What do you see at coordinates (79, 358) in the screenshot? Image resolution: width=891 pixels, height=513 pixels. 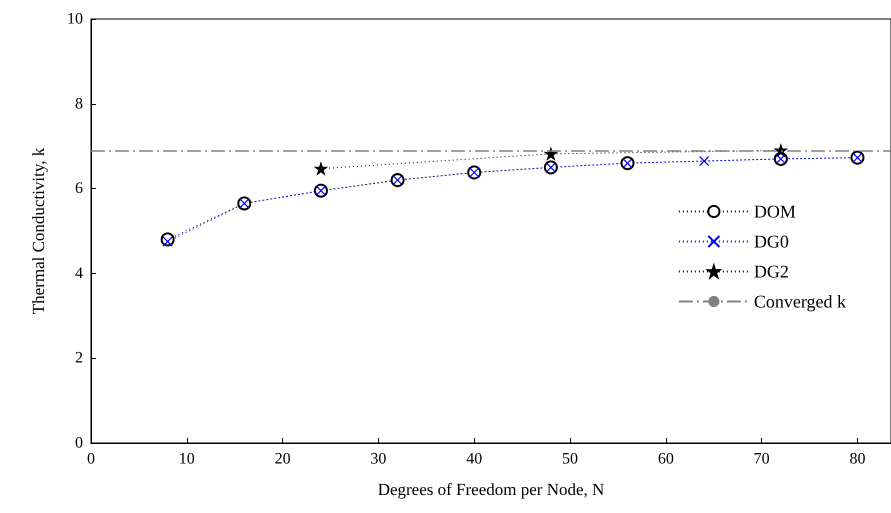 I see `y-tick-label: 2` at bounding box center [79, 358].